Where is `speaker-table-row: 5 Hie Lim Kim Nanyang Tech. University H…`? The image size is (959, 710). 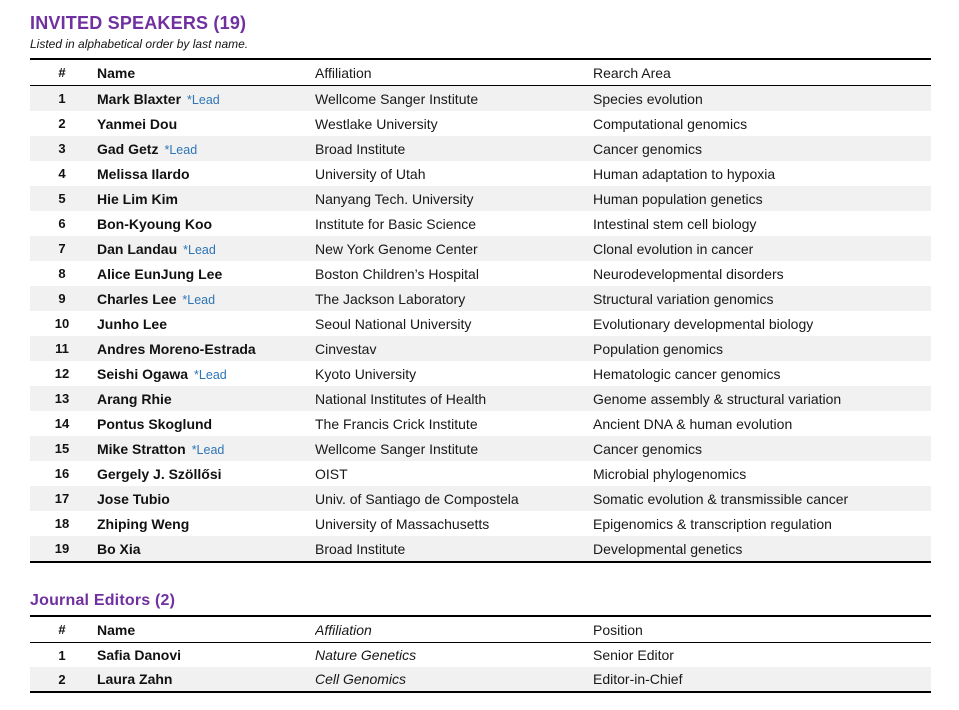 speaker-table-row: 5 Hie Lim Kim Nanyang Tech. University H… is located at coordinates (480, 198).